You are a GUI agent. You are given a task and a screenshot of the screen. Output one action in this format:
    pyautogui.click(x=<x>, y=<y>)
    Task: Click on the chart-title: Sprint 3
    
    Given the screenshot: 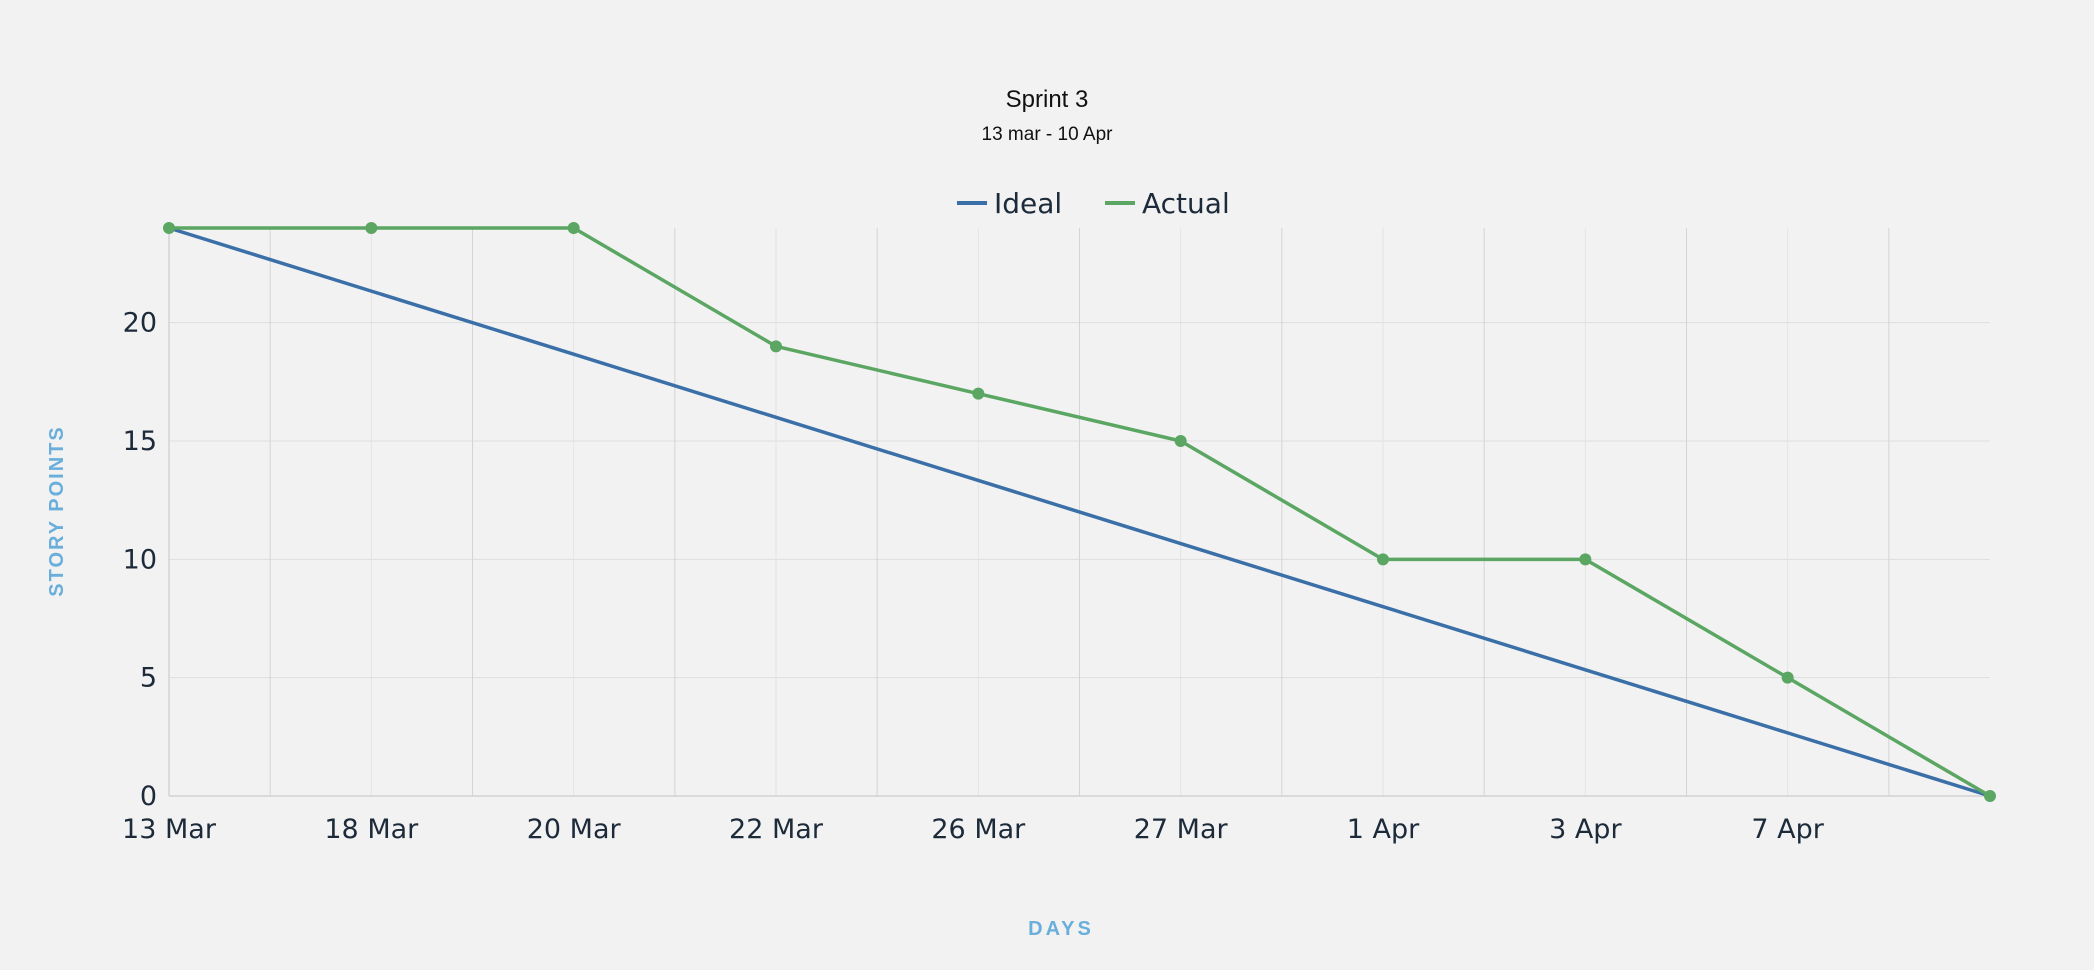 What is the action you would take?
    pyautogui.click(x=1047, y=99)
    